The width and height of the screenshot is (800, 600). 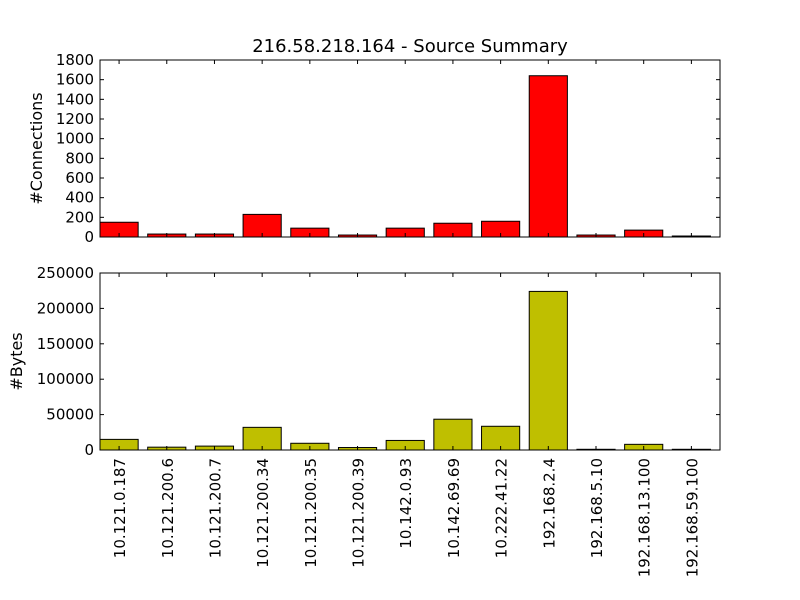 What do you see at coordinates (79, 198) in the screenshot?
I see `connections-ytick-label: 400` at bounding box center [79, 198].